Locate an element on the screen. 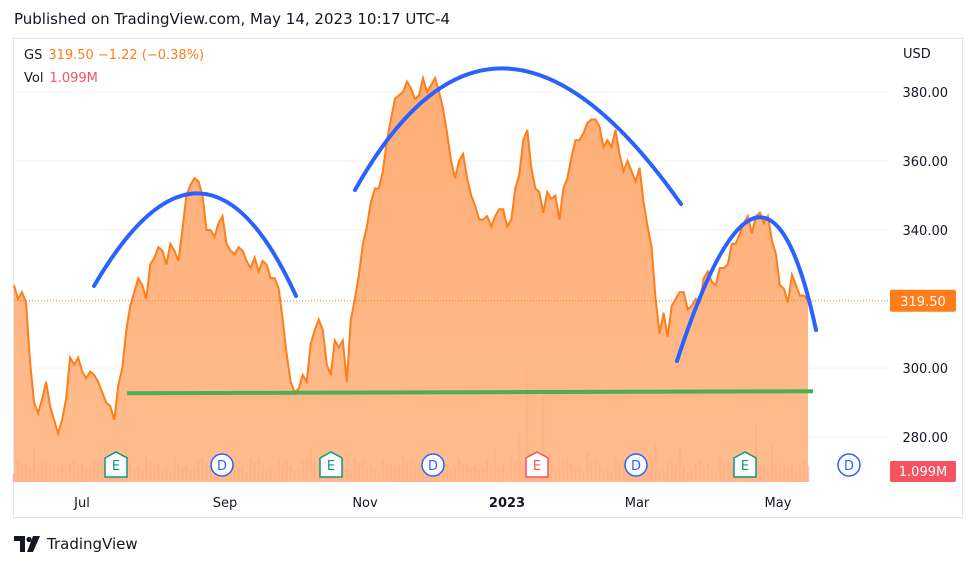  x-tick-label: 2023 is located at coordinates (507, 503).